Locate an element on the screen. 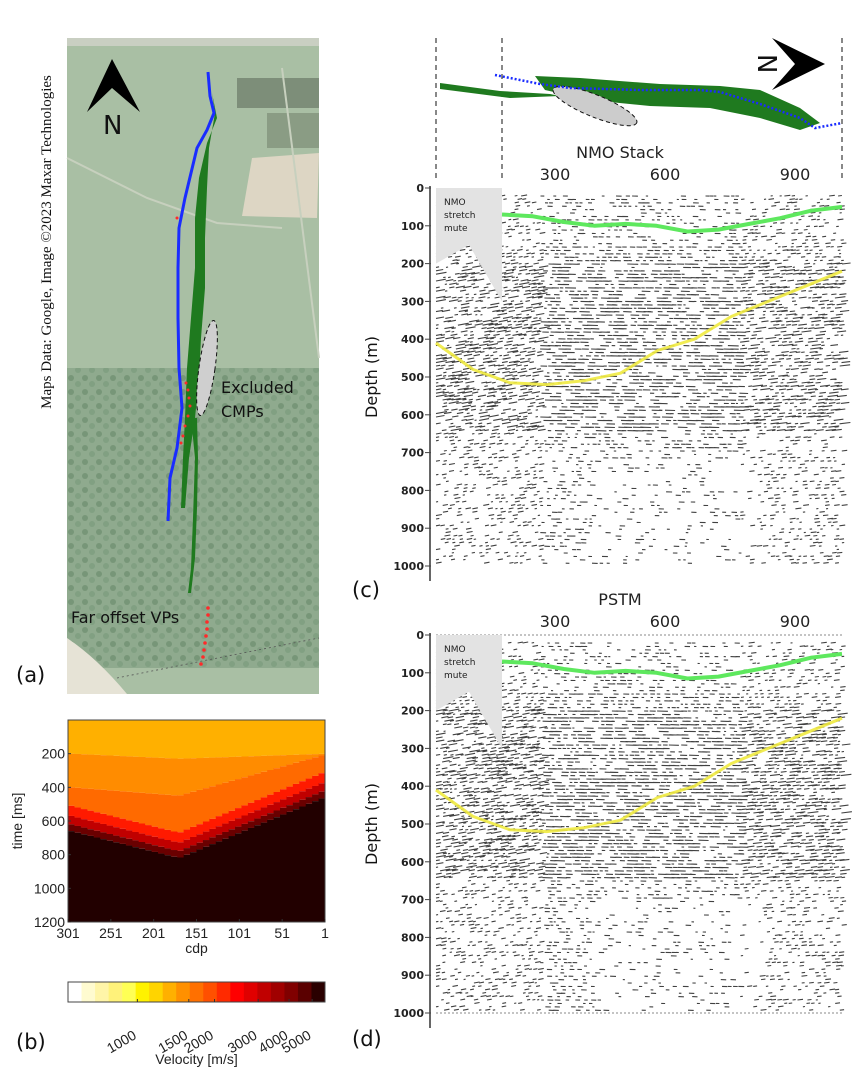  north-label: N is located at coordinates (766, 63).